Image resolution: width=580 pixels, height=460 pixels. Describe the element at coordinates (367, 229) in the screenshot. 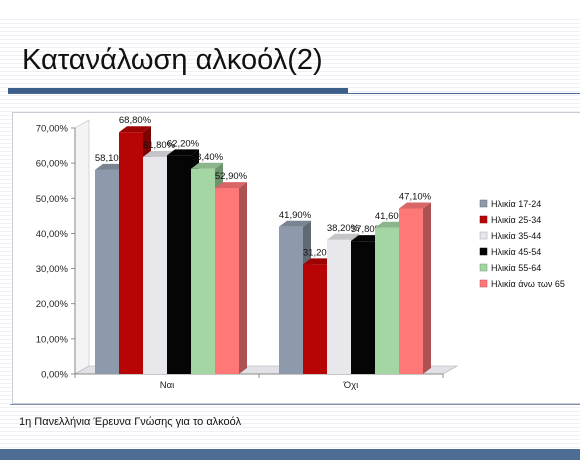

I see `data-label: 37,80%` at that location.